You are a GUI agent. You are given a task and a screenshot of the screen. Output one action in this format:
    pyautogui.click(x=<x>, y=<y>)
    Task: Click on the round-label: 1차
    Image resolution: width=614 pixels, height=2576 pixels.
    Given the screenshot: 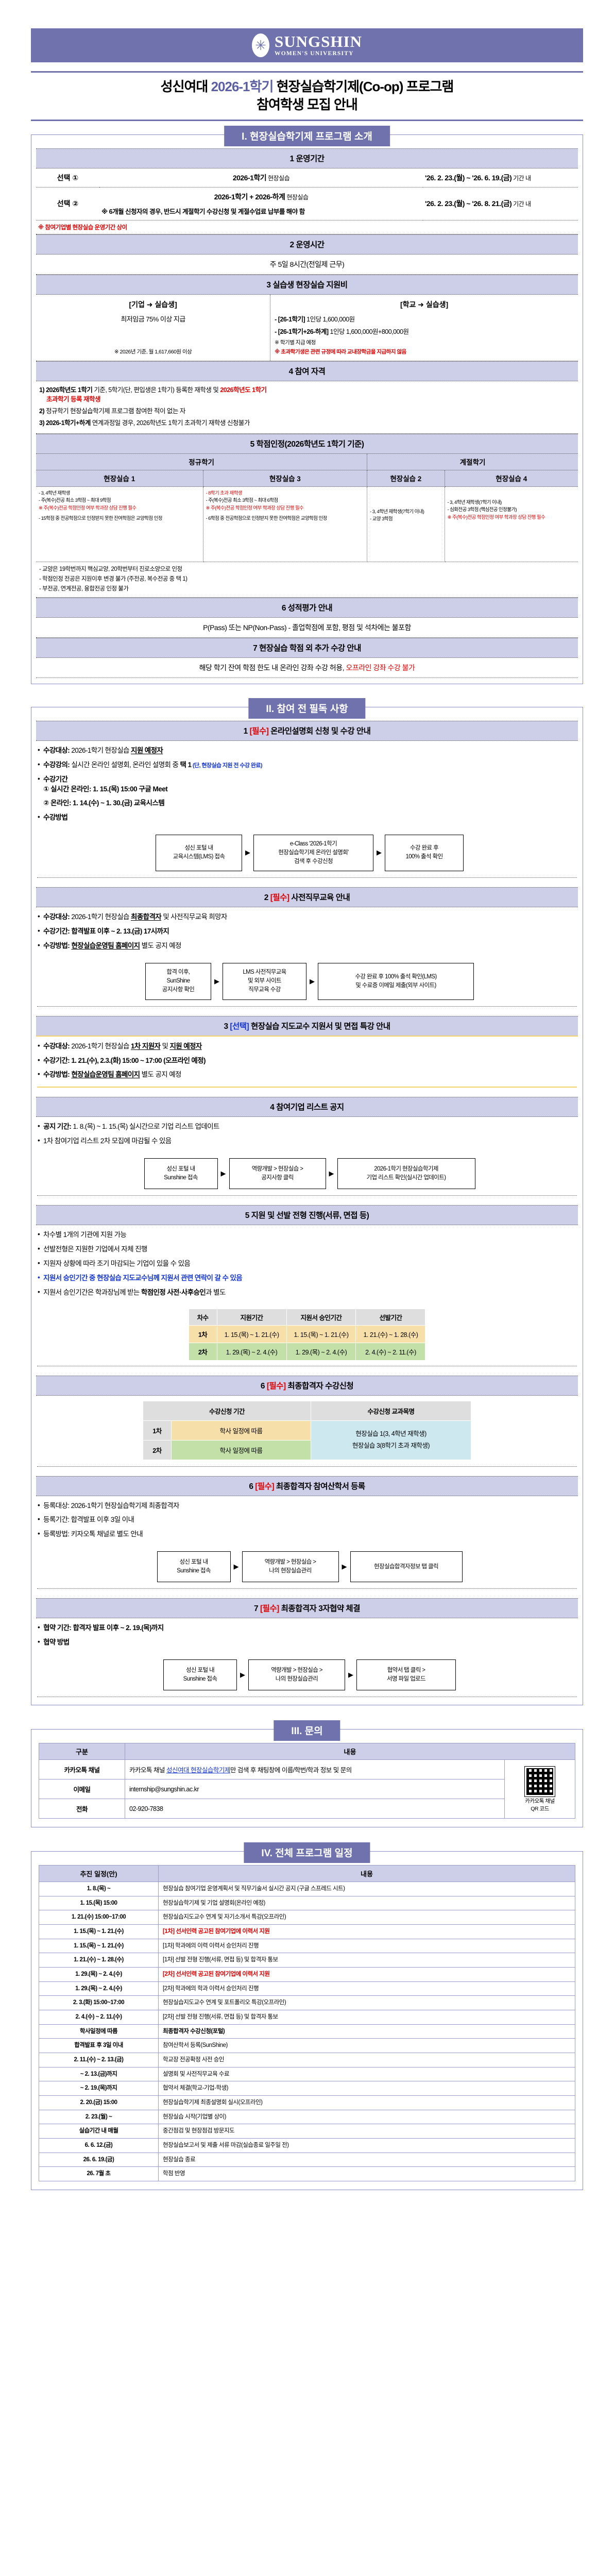 What is the action you would take?
    pyautogui.click(x=202, y=1334)
    